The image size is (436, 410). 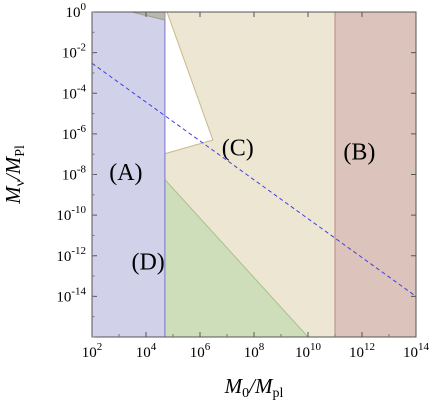 What do you see at coordinates (262, 347) in the screenshot?
I see `x-tick-exp: 8` at bounding box center [262, 347].